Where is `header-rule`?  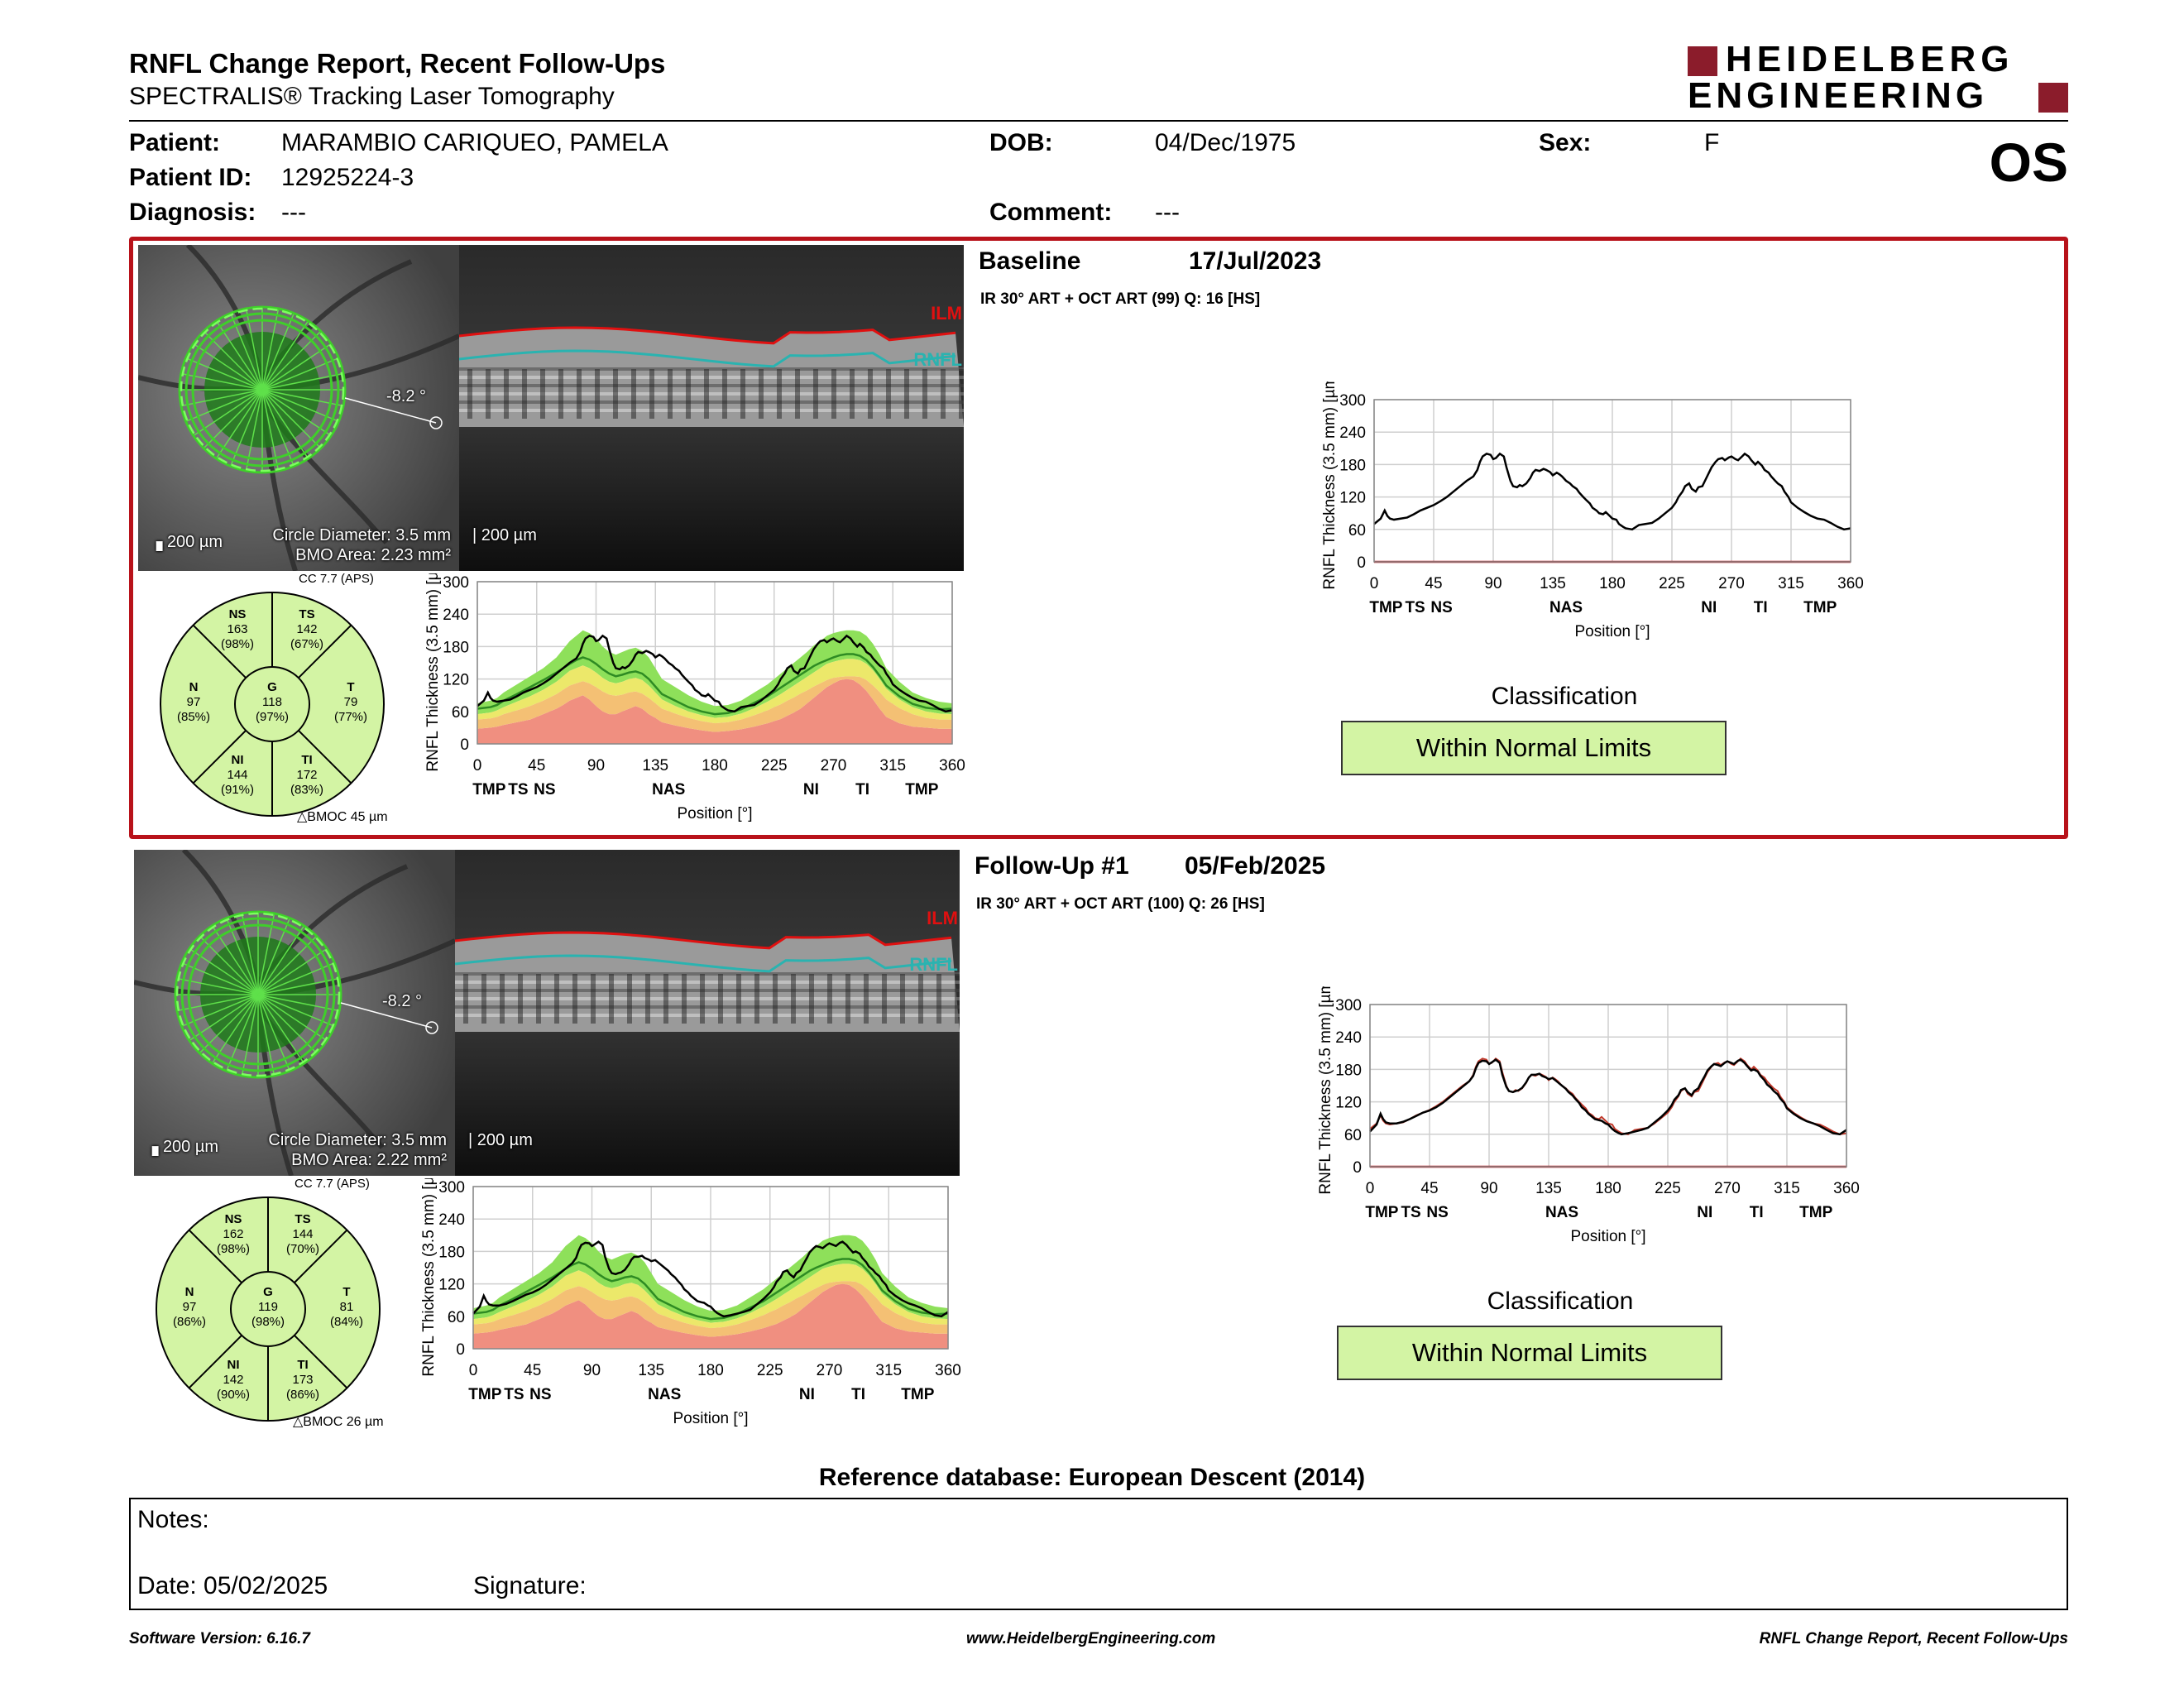
header-rule is located at coordinates (1098, 121).